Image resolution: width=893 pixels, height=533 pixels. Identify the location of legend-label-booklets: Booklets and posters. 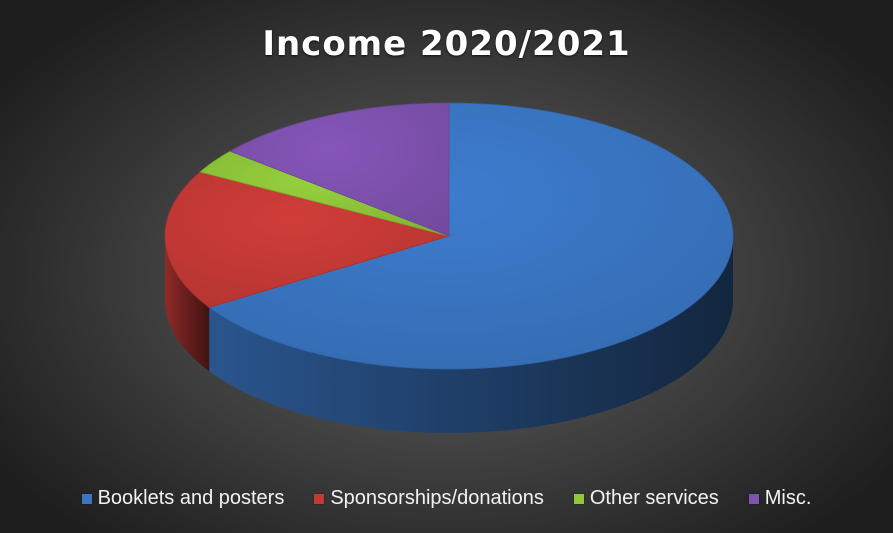
(191, 498).